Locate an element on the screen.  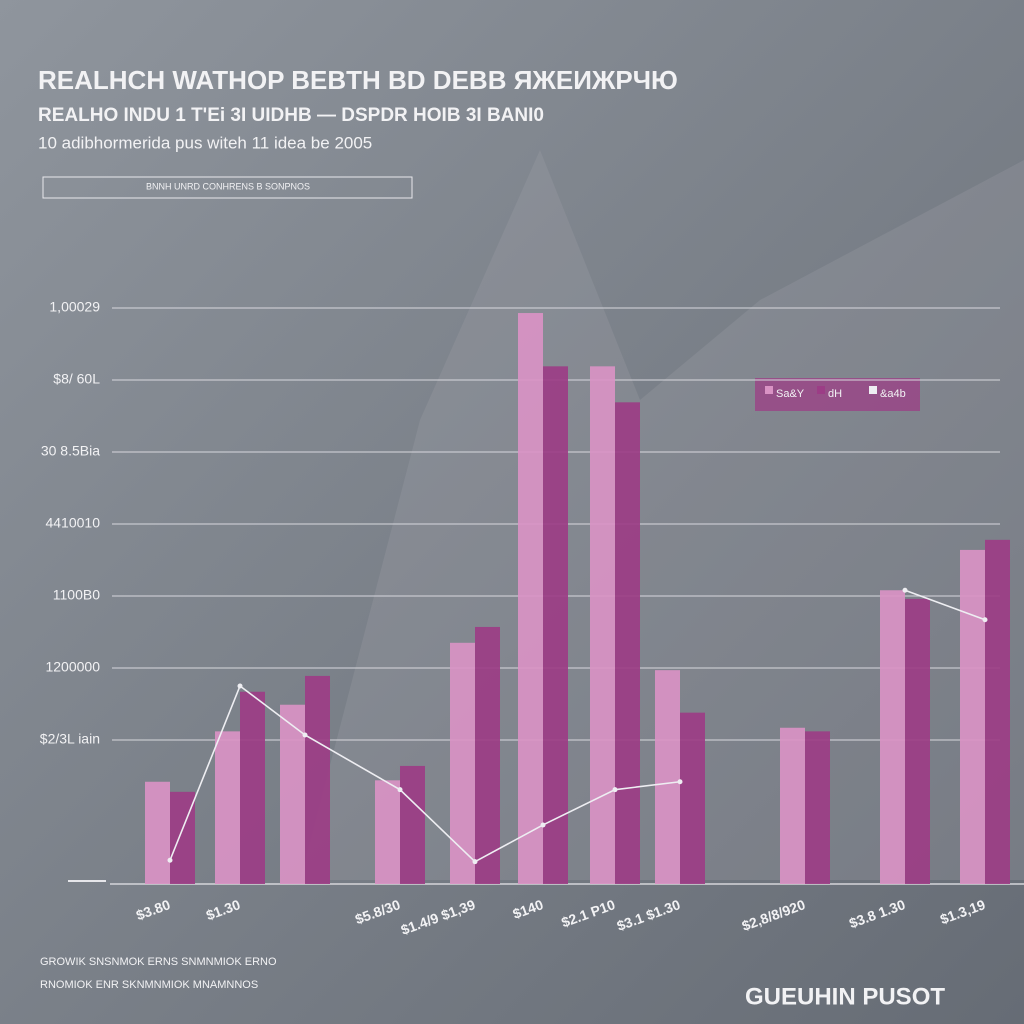
legend-label: dH is located at coordinates (835, 394).